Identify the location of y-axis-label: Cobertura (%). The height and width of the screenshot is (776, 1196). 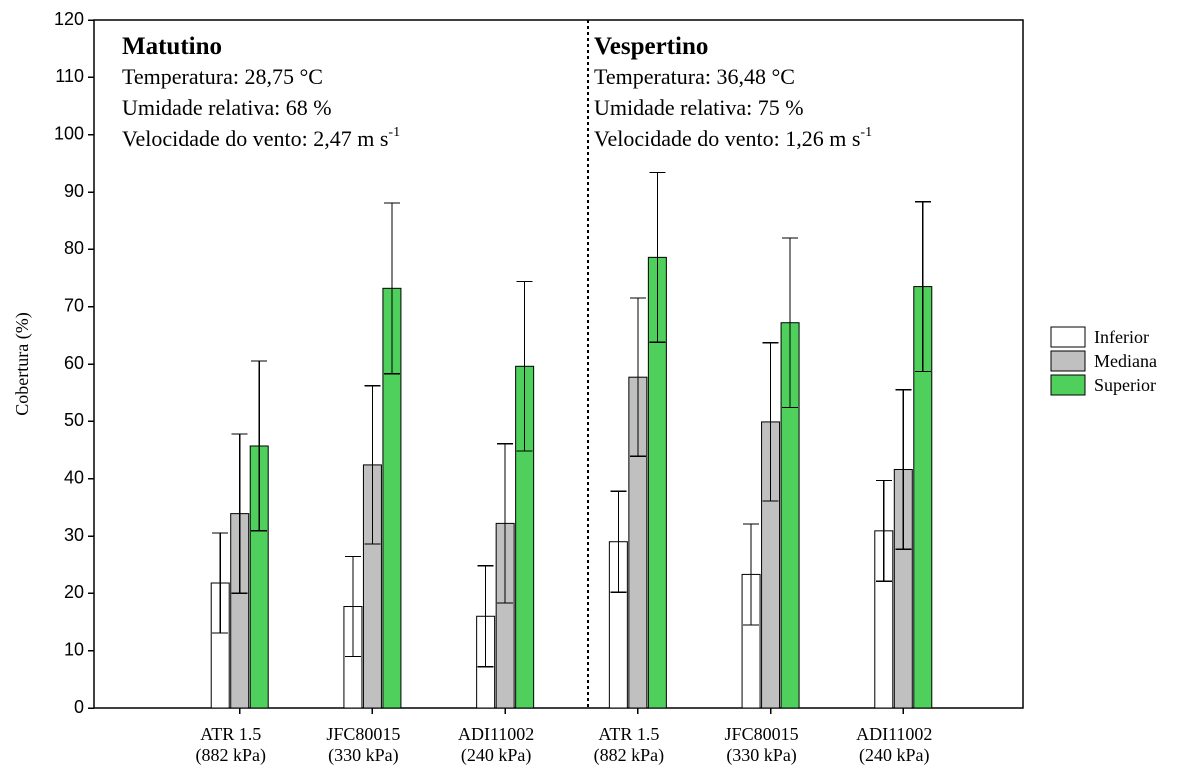
(22, 363).